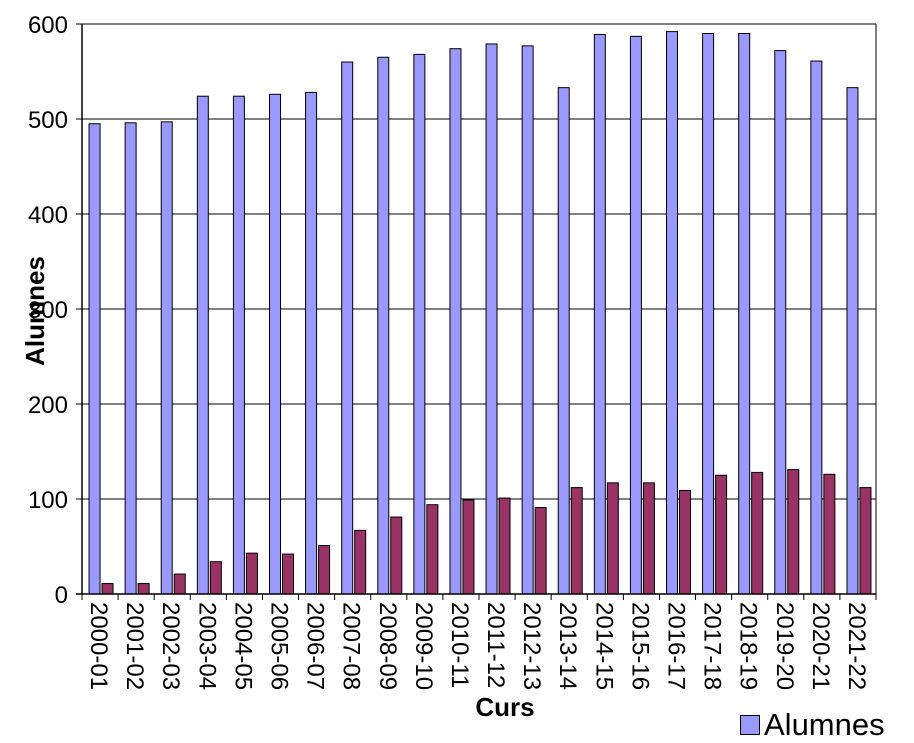 The width and height of the screenshot is (914, 743). Describe the element at coordinates (48, 25) in the screenshot. I see `y-tick-label: 600` at that location.